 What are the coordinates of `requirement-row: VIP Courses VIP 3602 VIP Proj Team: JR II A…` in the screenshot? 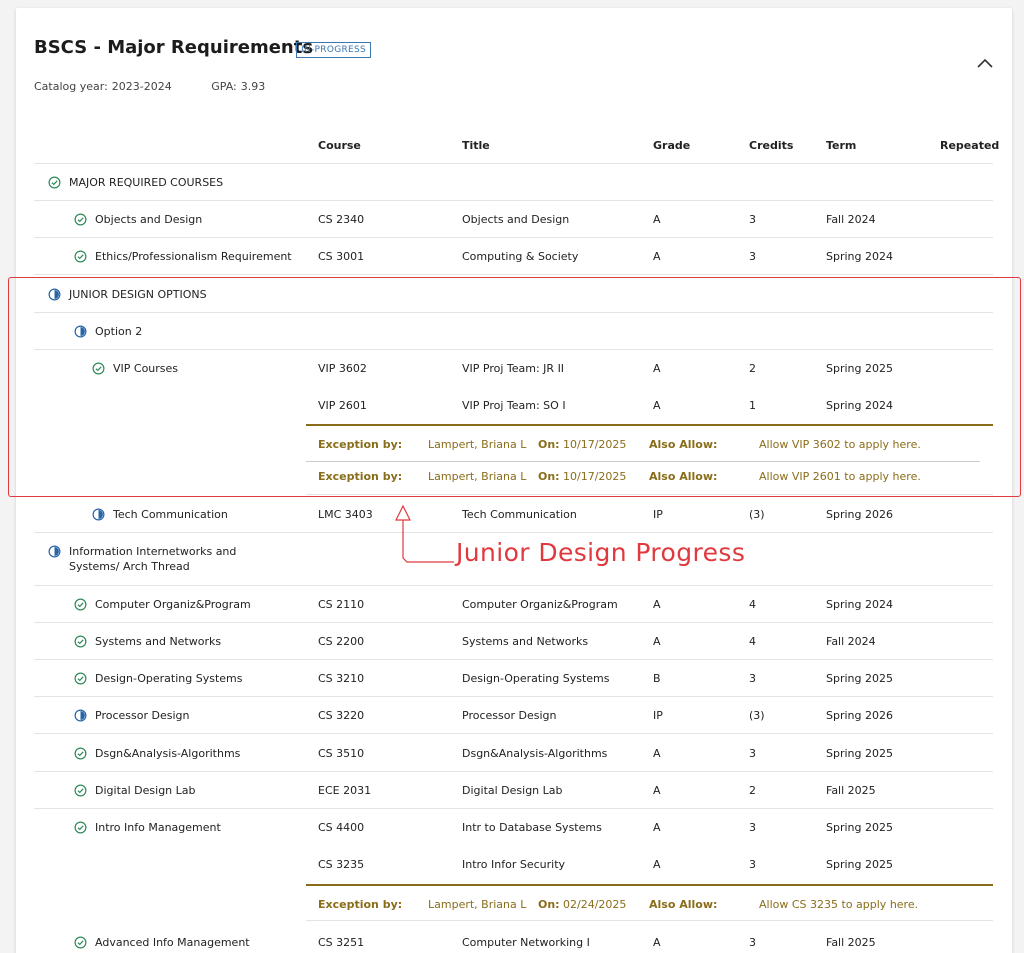 It's located at (513, 368).